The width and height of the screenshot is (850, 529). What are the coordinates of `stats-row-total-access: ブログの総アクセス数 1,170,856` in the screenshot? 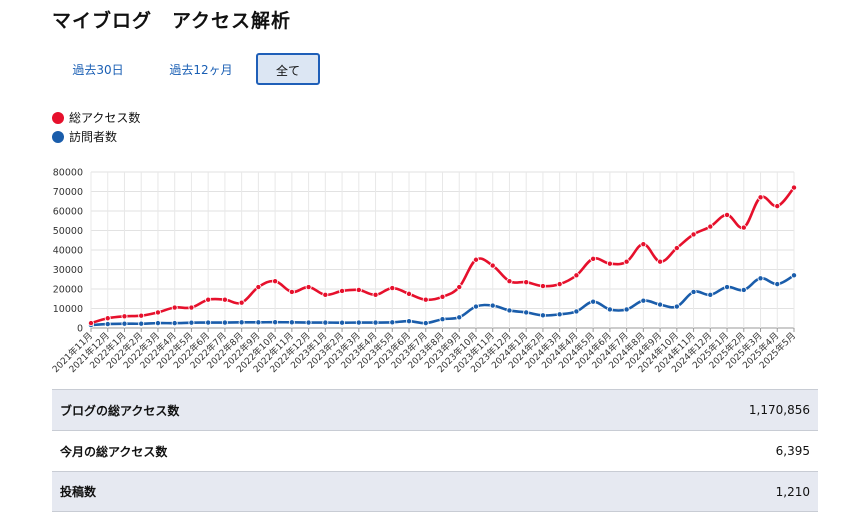 It's located at (435, 409).